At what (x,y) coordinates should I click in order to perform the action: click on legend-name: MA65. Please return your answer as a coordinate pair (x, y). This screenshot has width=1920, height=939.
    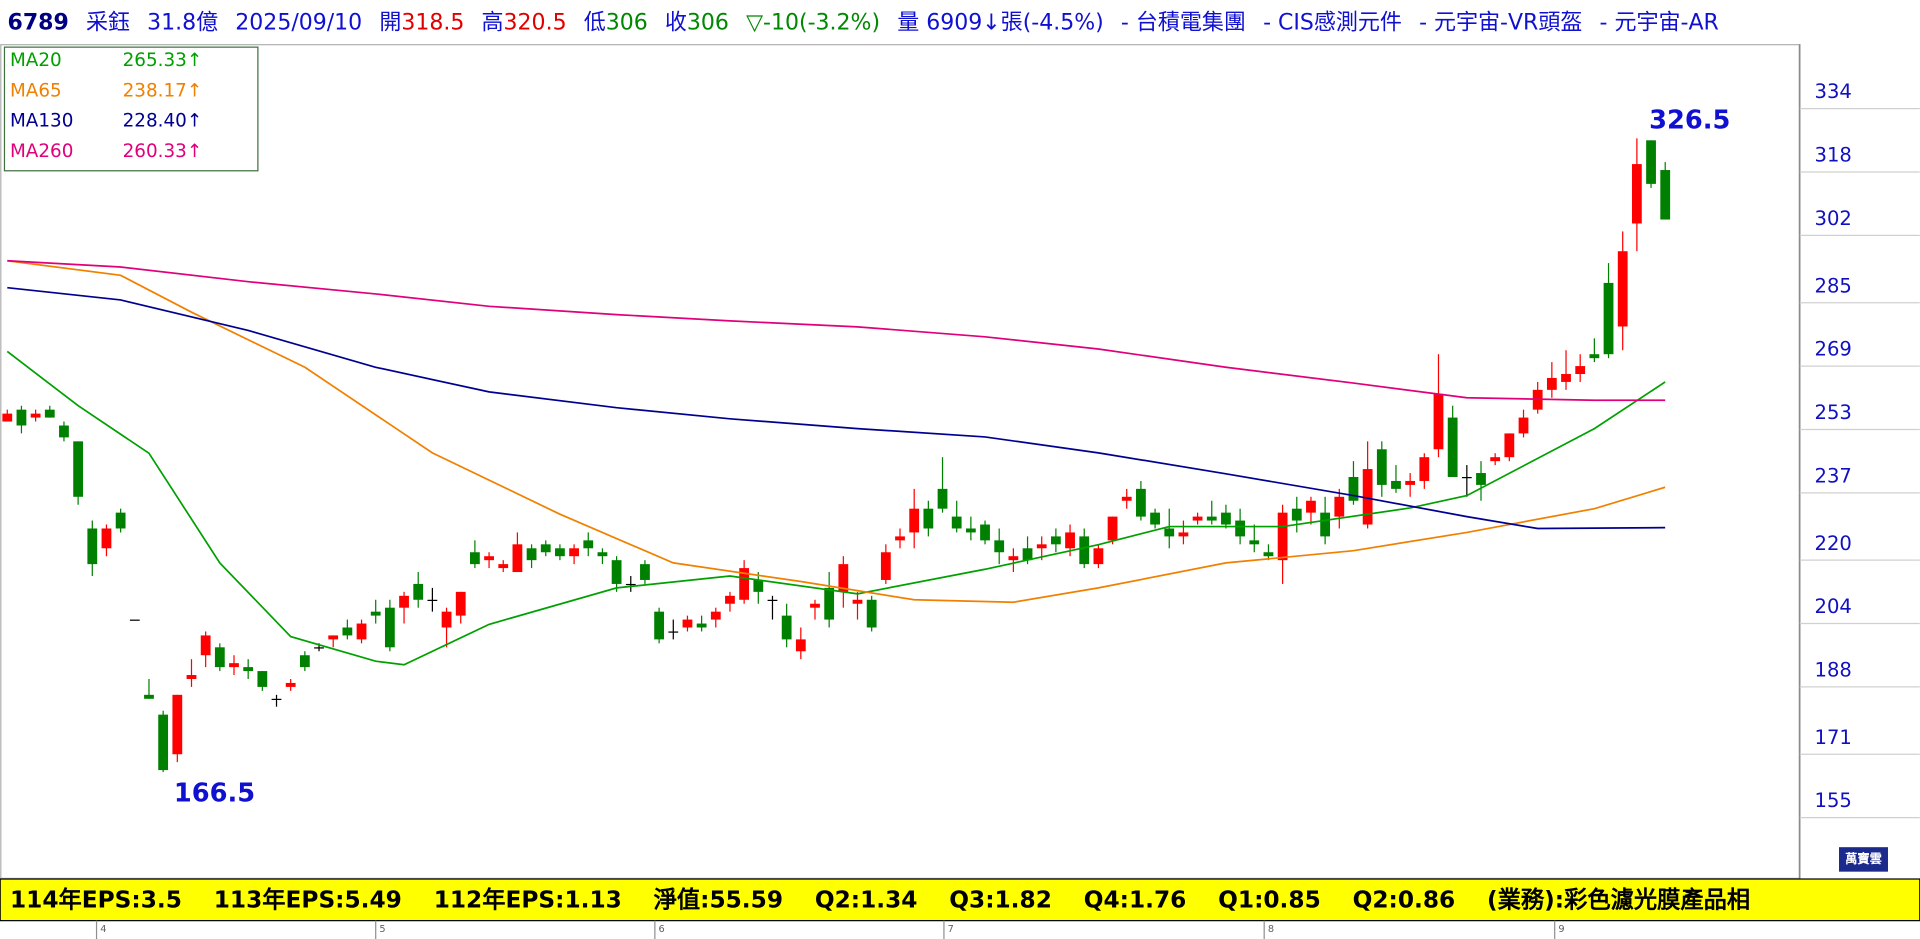
    Looking at the image, I should click on (36, 90).